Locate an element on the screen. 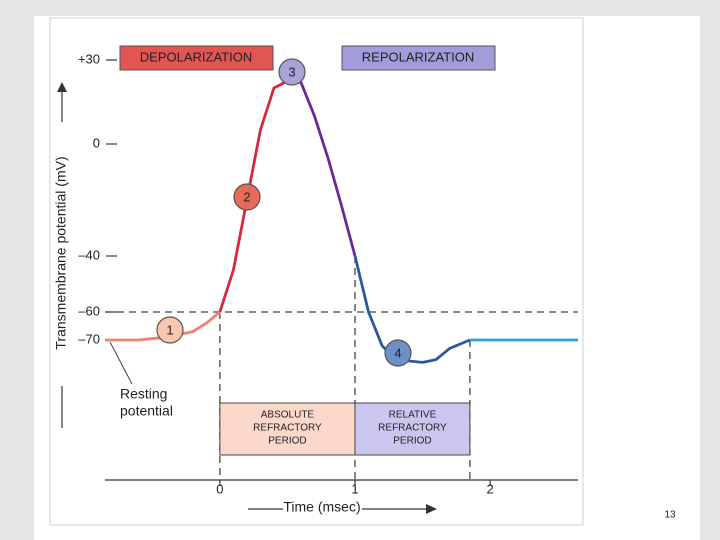  relative-label: PERIOD is located at coordinates (412, 441).